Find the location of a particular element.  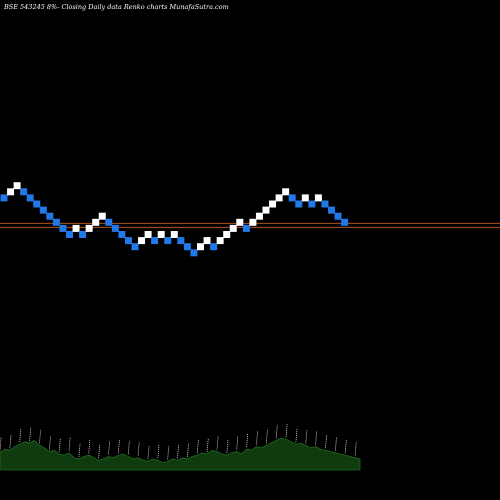

volume-area is located at coordinates (180, 454).